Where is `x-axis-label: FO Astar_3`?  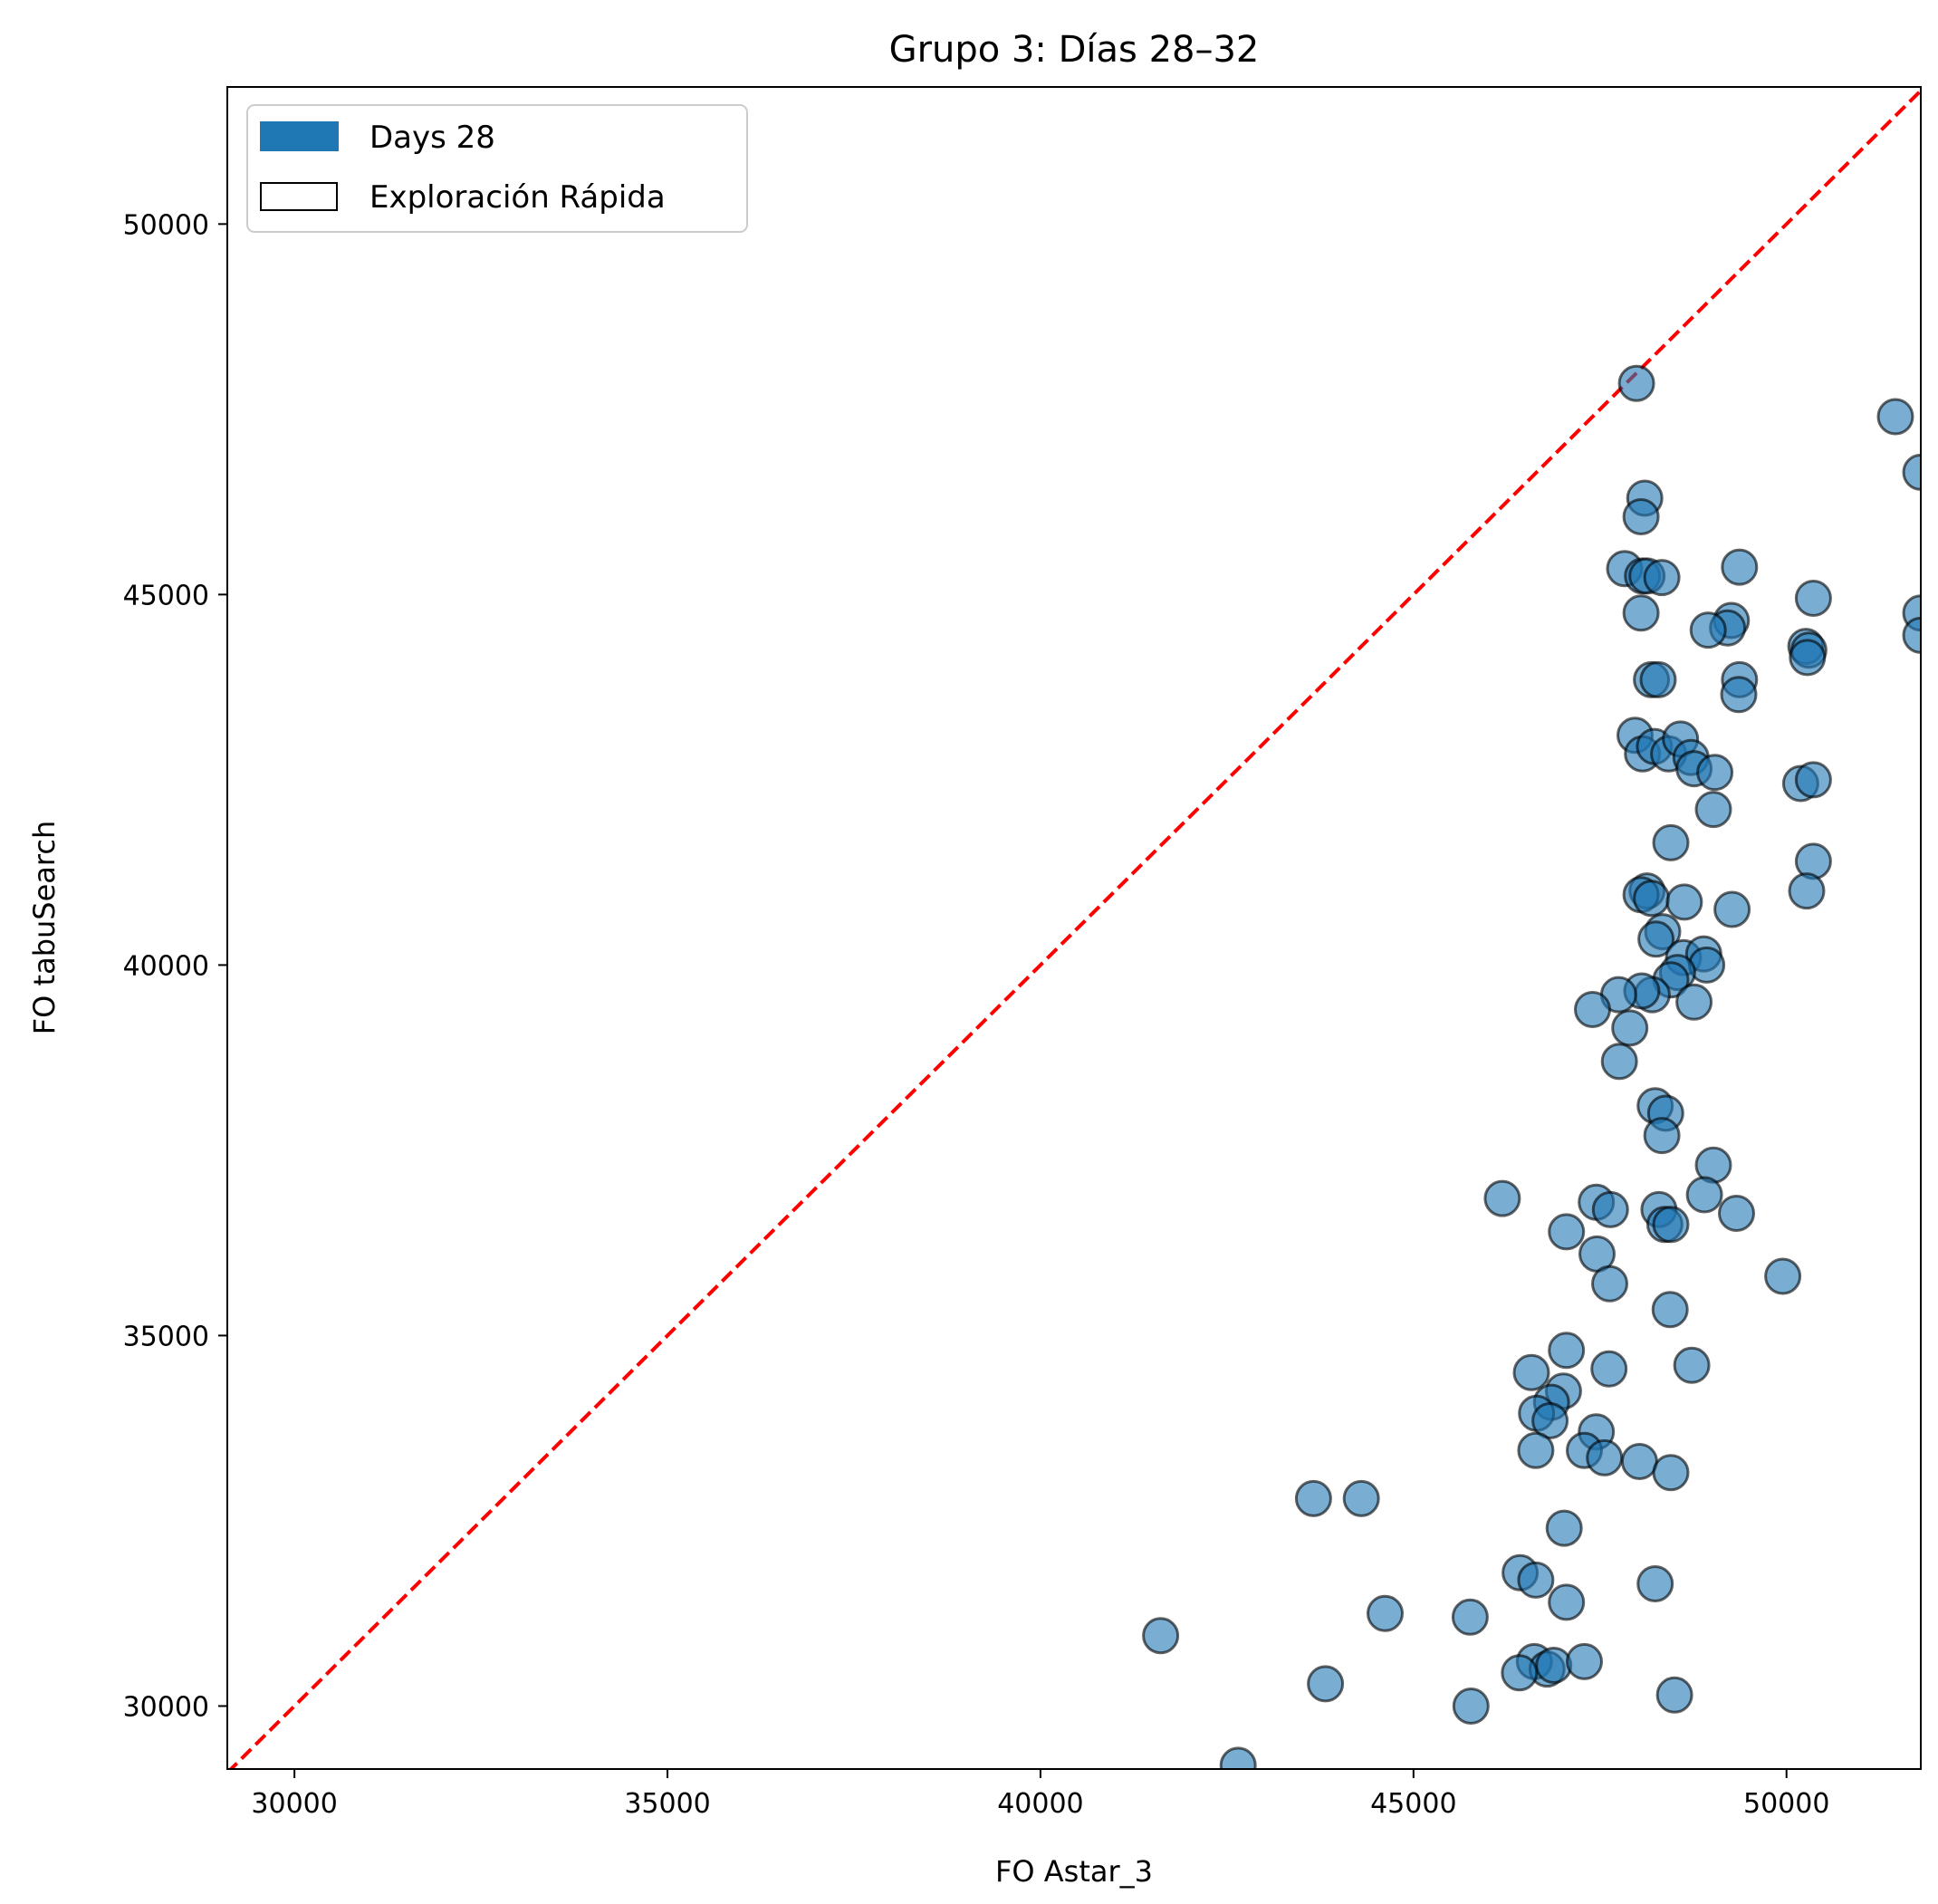 x-axis-label: FO Astar_3 is located at coordinates (1074, 1872).